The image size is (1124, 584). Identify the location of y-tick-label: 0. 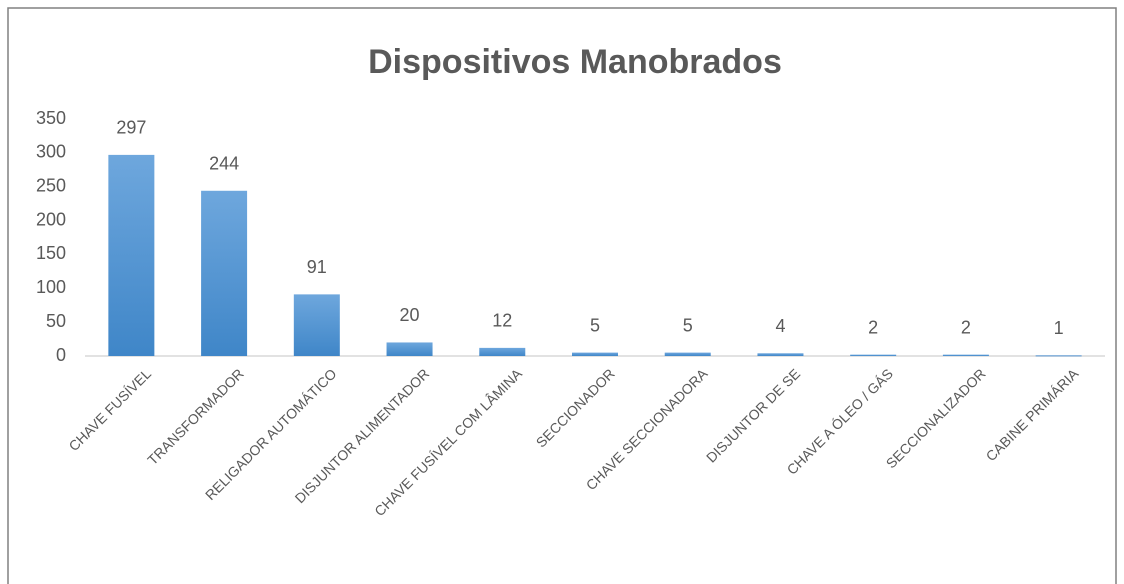
(61, 355).